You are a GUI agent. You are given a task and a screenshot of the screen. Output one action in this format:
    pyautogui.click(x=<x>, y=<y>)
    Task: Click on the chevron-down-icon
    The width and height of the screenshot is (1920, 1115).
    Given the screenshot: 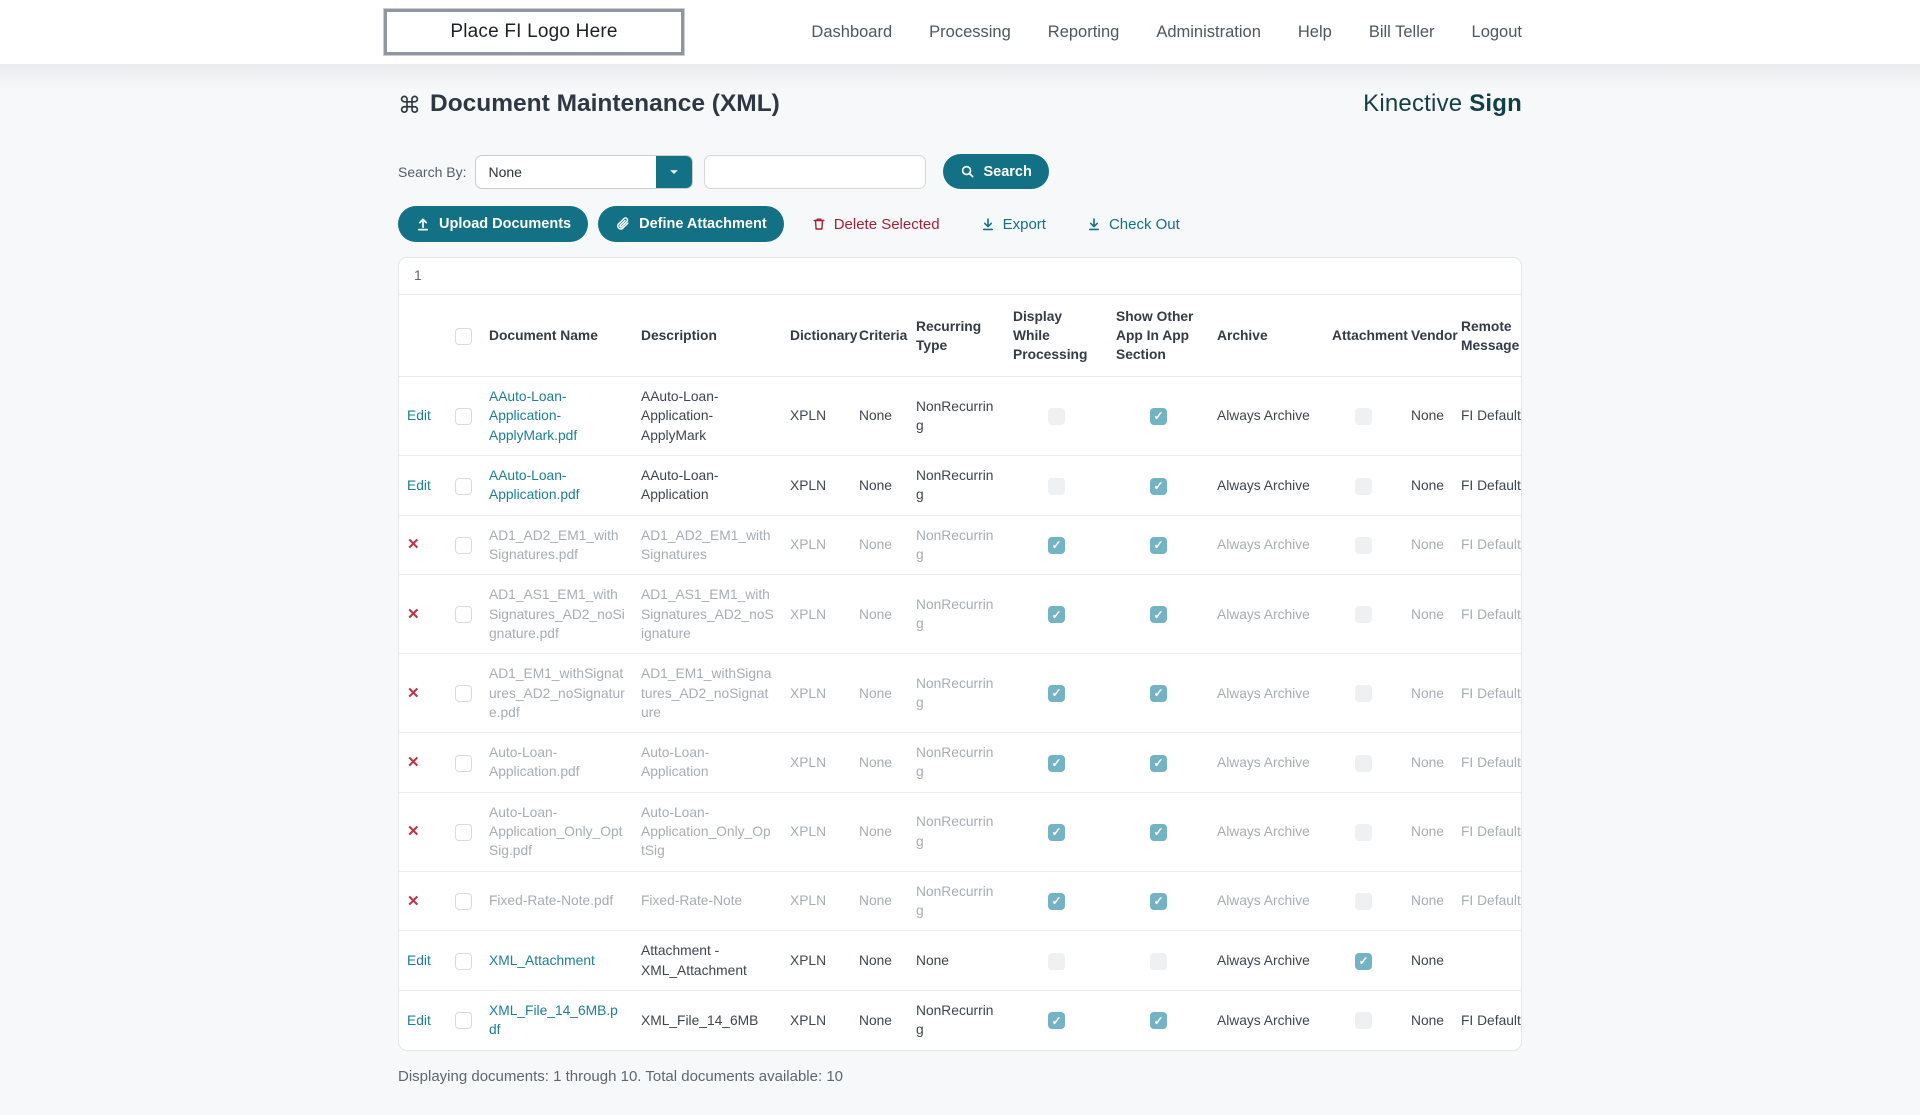 What is the action you would take?
    pyautogui.click(x=674, y=171)
    